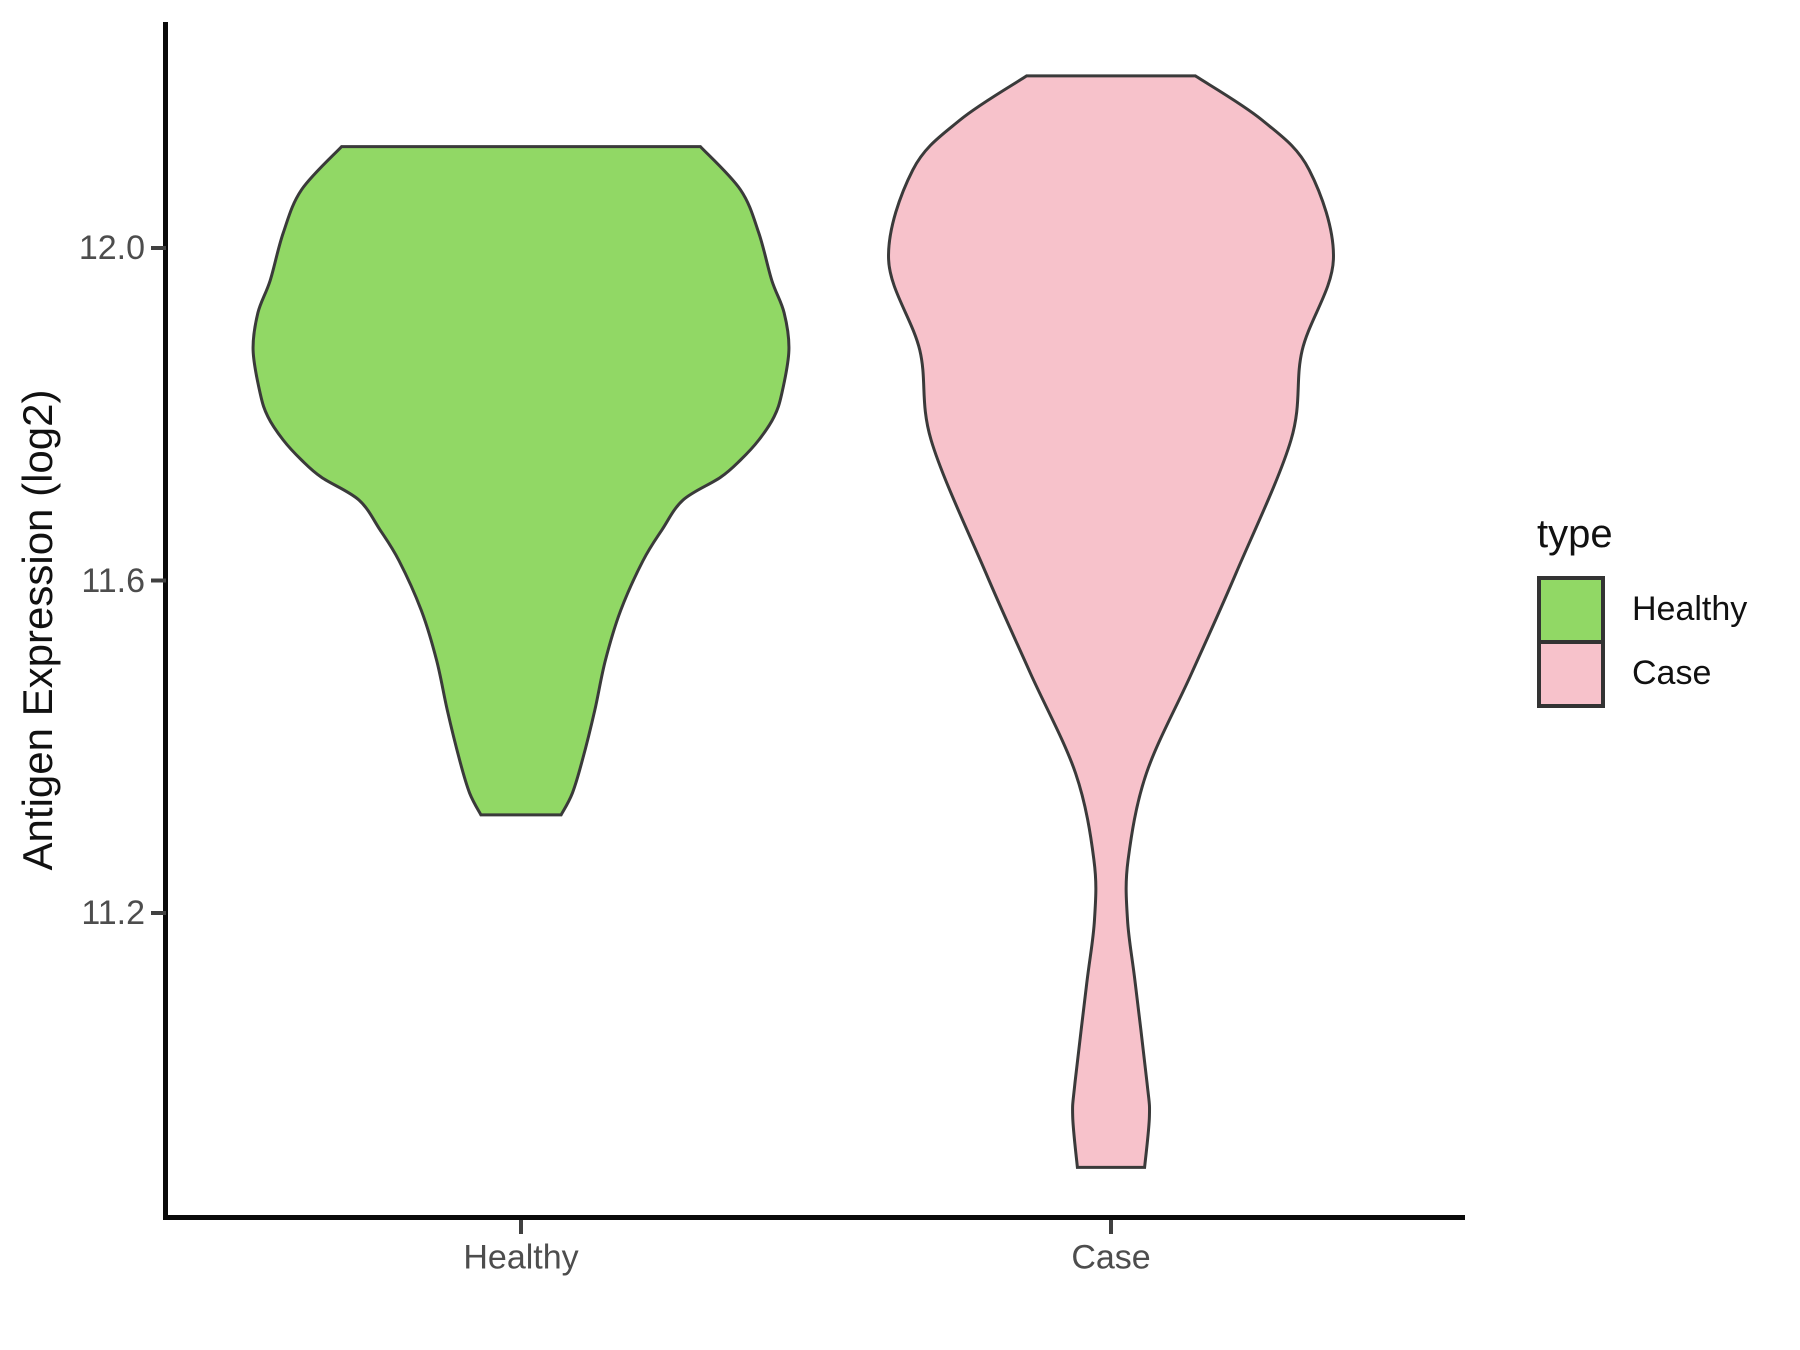 The width and height of the screenshot is (1800, 1350). Describe the element at coordinates (1575, 534) in the screenshot. I see `legend-title: type` at that location.